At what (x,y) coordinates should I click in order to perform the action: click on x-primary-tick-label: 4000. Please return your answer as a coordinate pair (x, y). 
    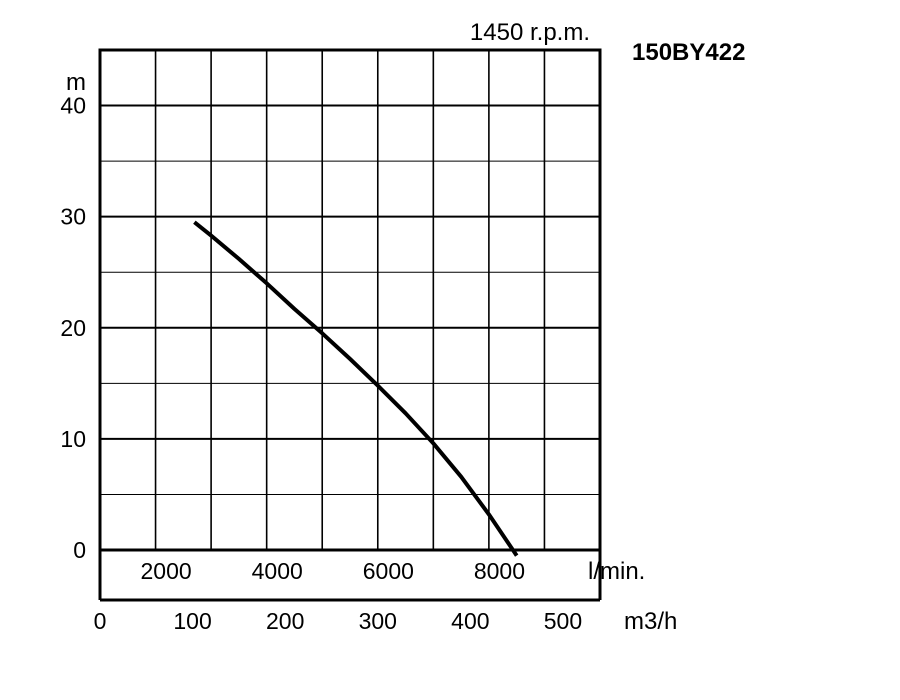
    Looking at the image, I should click on (277, 571).